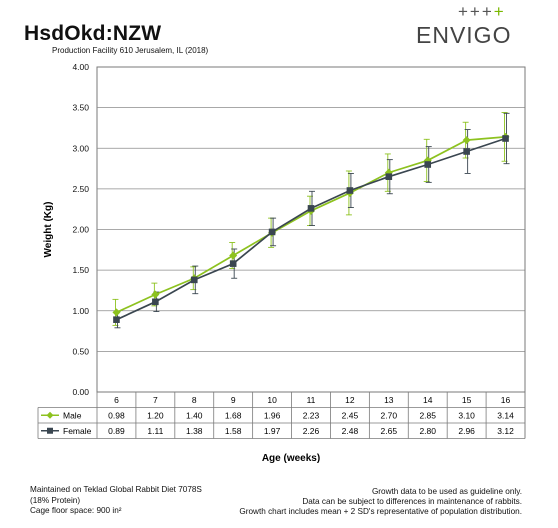  I want to click on table-value: 1.40, so click(194, 415).